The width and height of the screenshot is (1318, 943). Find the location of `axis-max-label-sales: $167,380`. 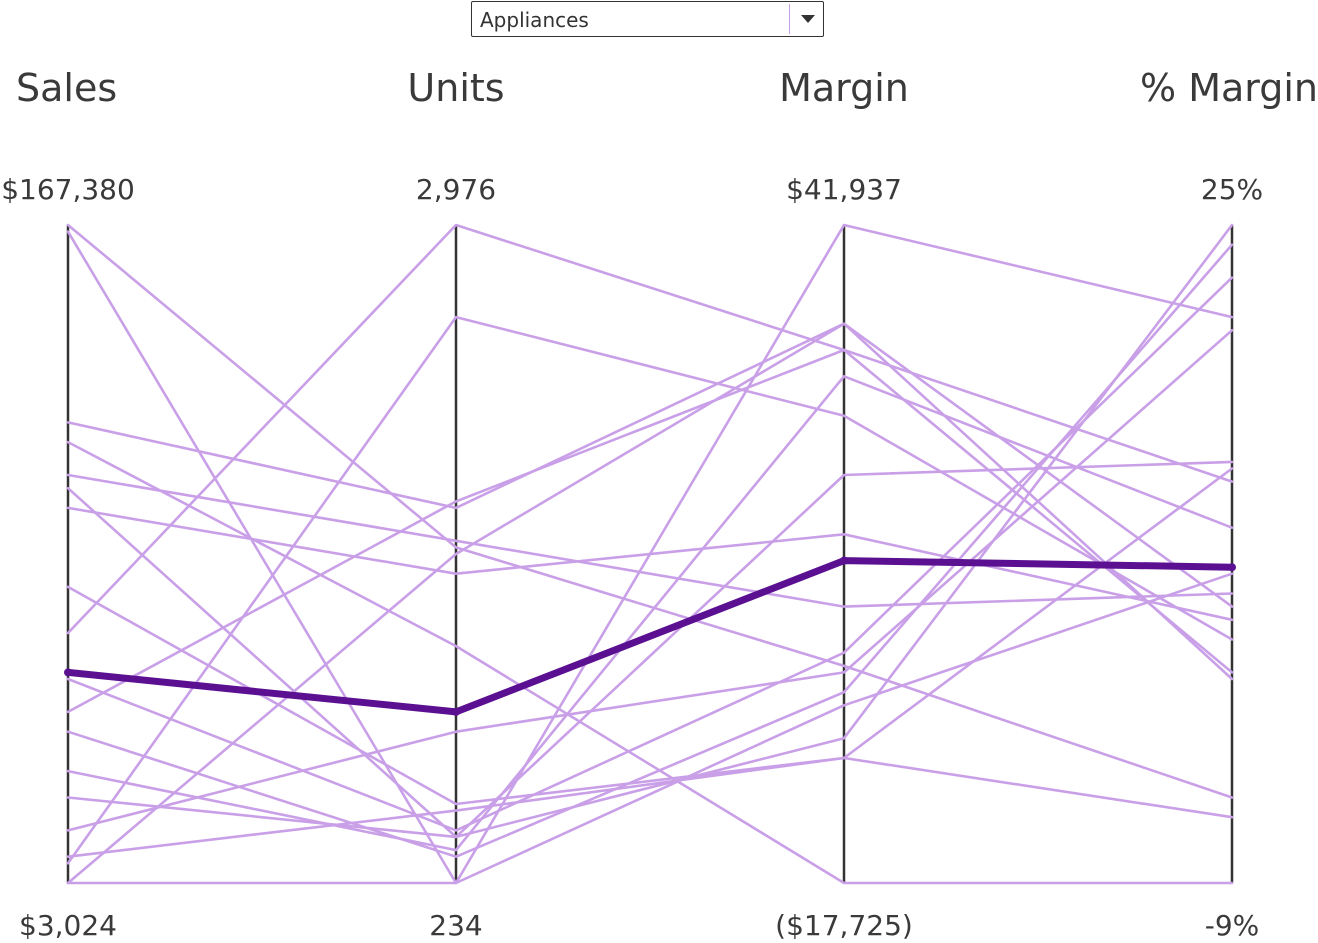

axis-max-label-sales: $167,380 is located at coordinates (68, 189).